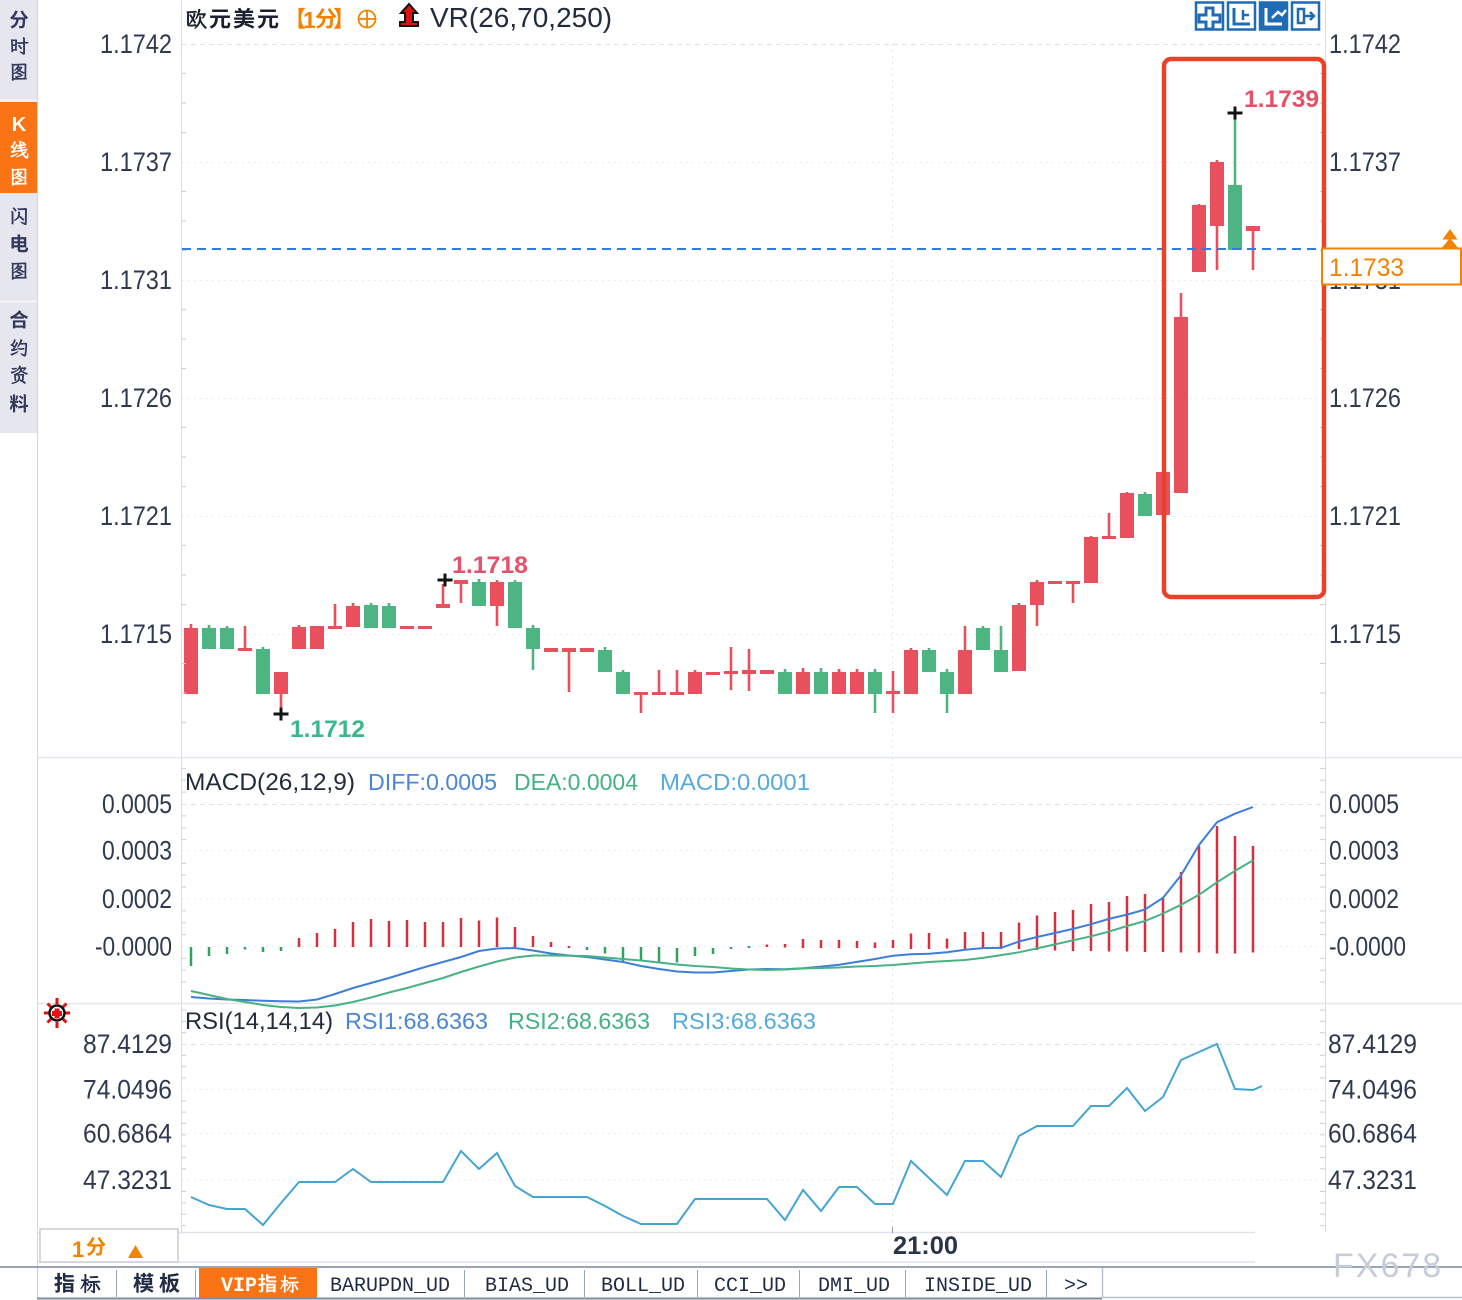 This screenshot has height=1300, width=1462. I want to click on svg-text: RSI3:68.6363, so click(744, 1021).